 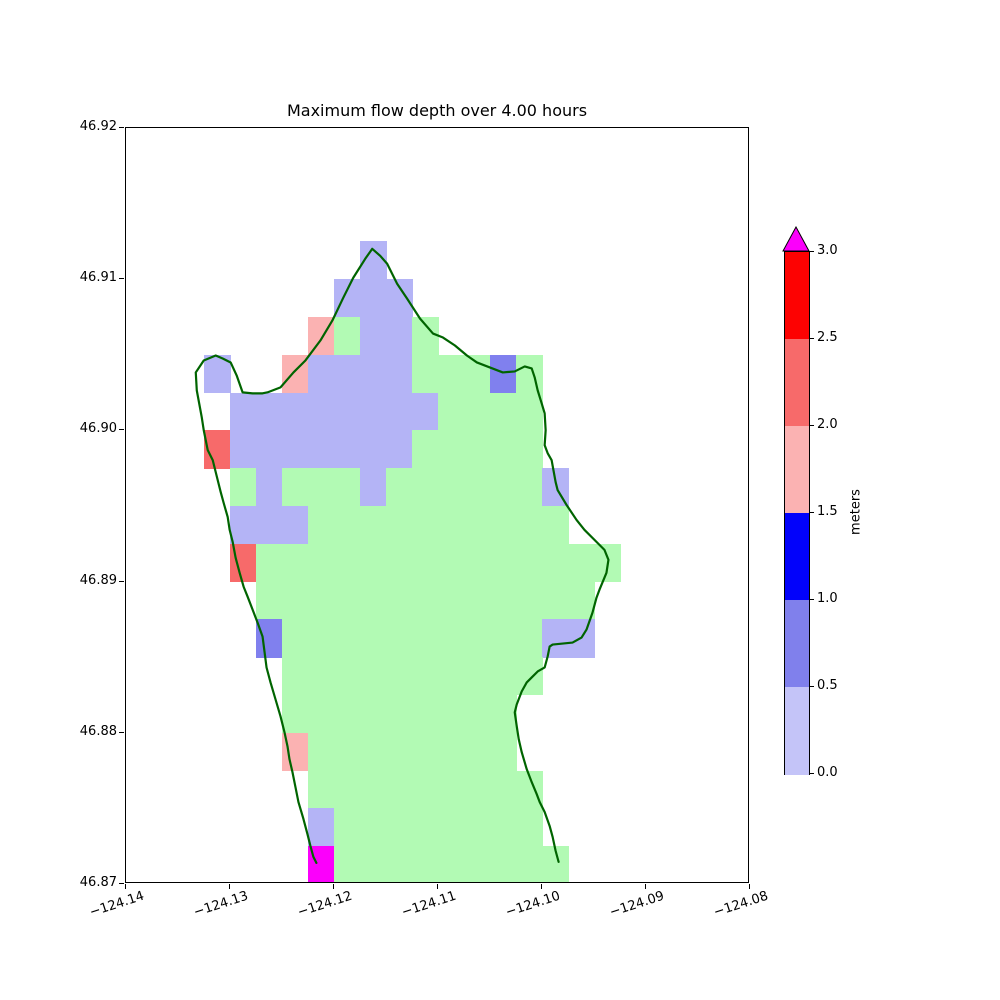 I want to click on colorbar-over-arrow, so click(x=796, y=239).